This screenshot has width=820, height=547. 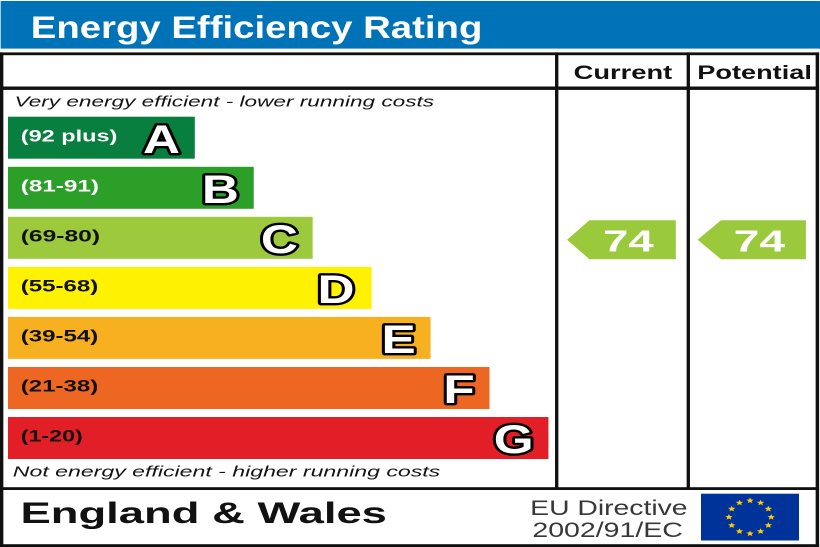 What do you see at coordinates (60, 236) in the screenshot?
I see `svg-text: (69-80)` at bounding box center [60, 236].